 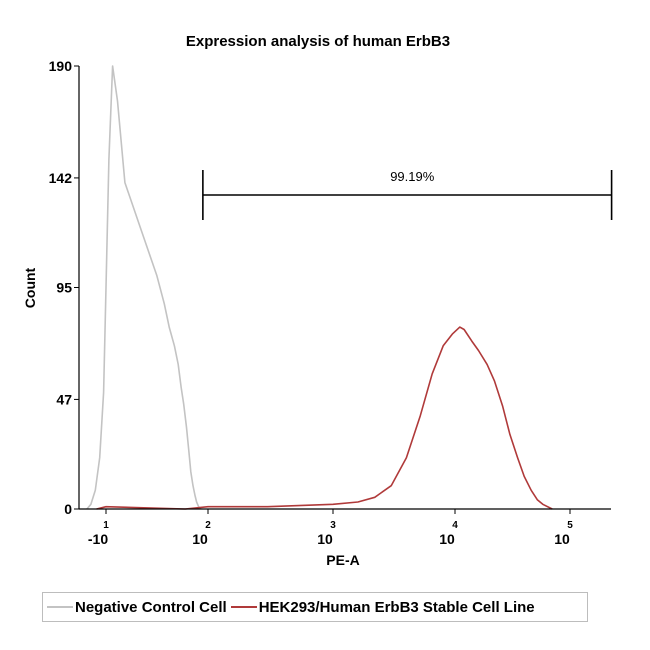 What do you see at coordinates (333, 525) in the screenshot?
I see `x-tick-exponent-2: 3` at bounding box center [333, 525].